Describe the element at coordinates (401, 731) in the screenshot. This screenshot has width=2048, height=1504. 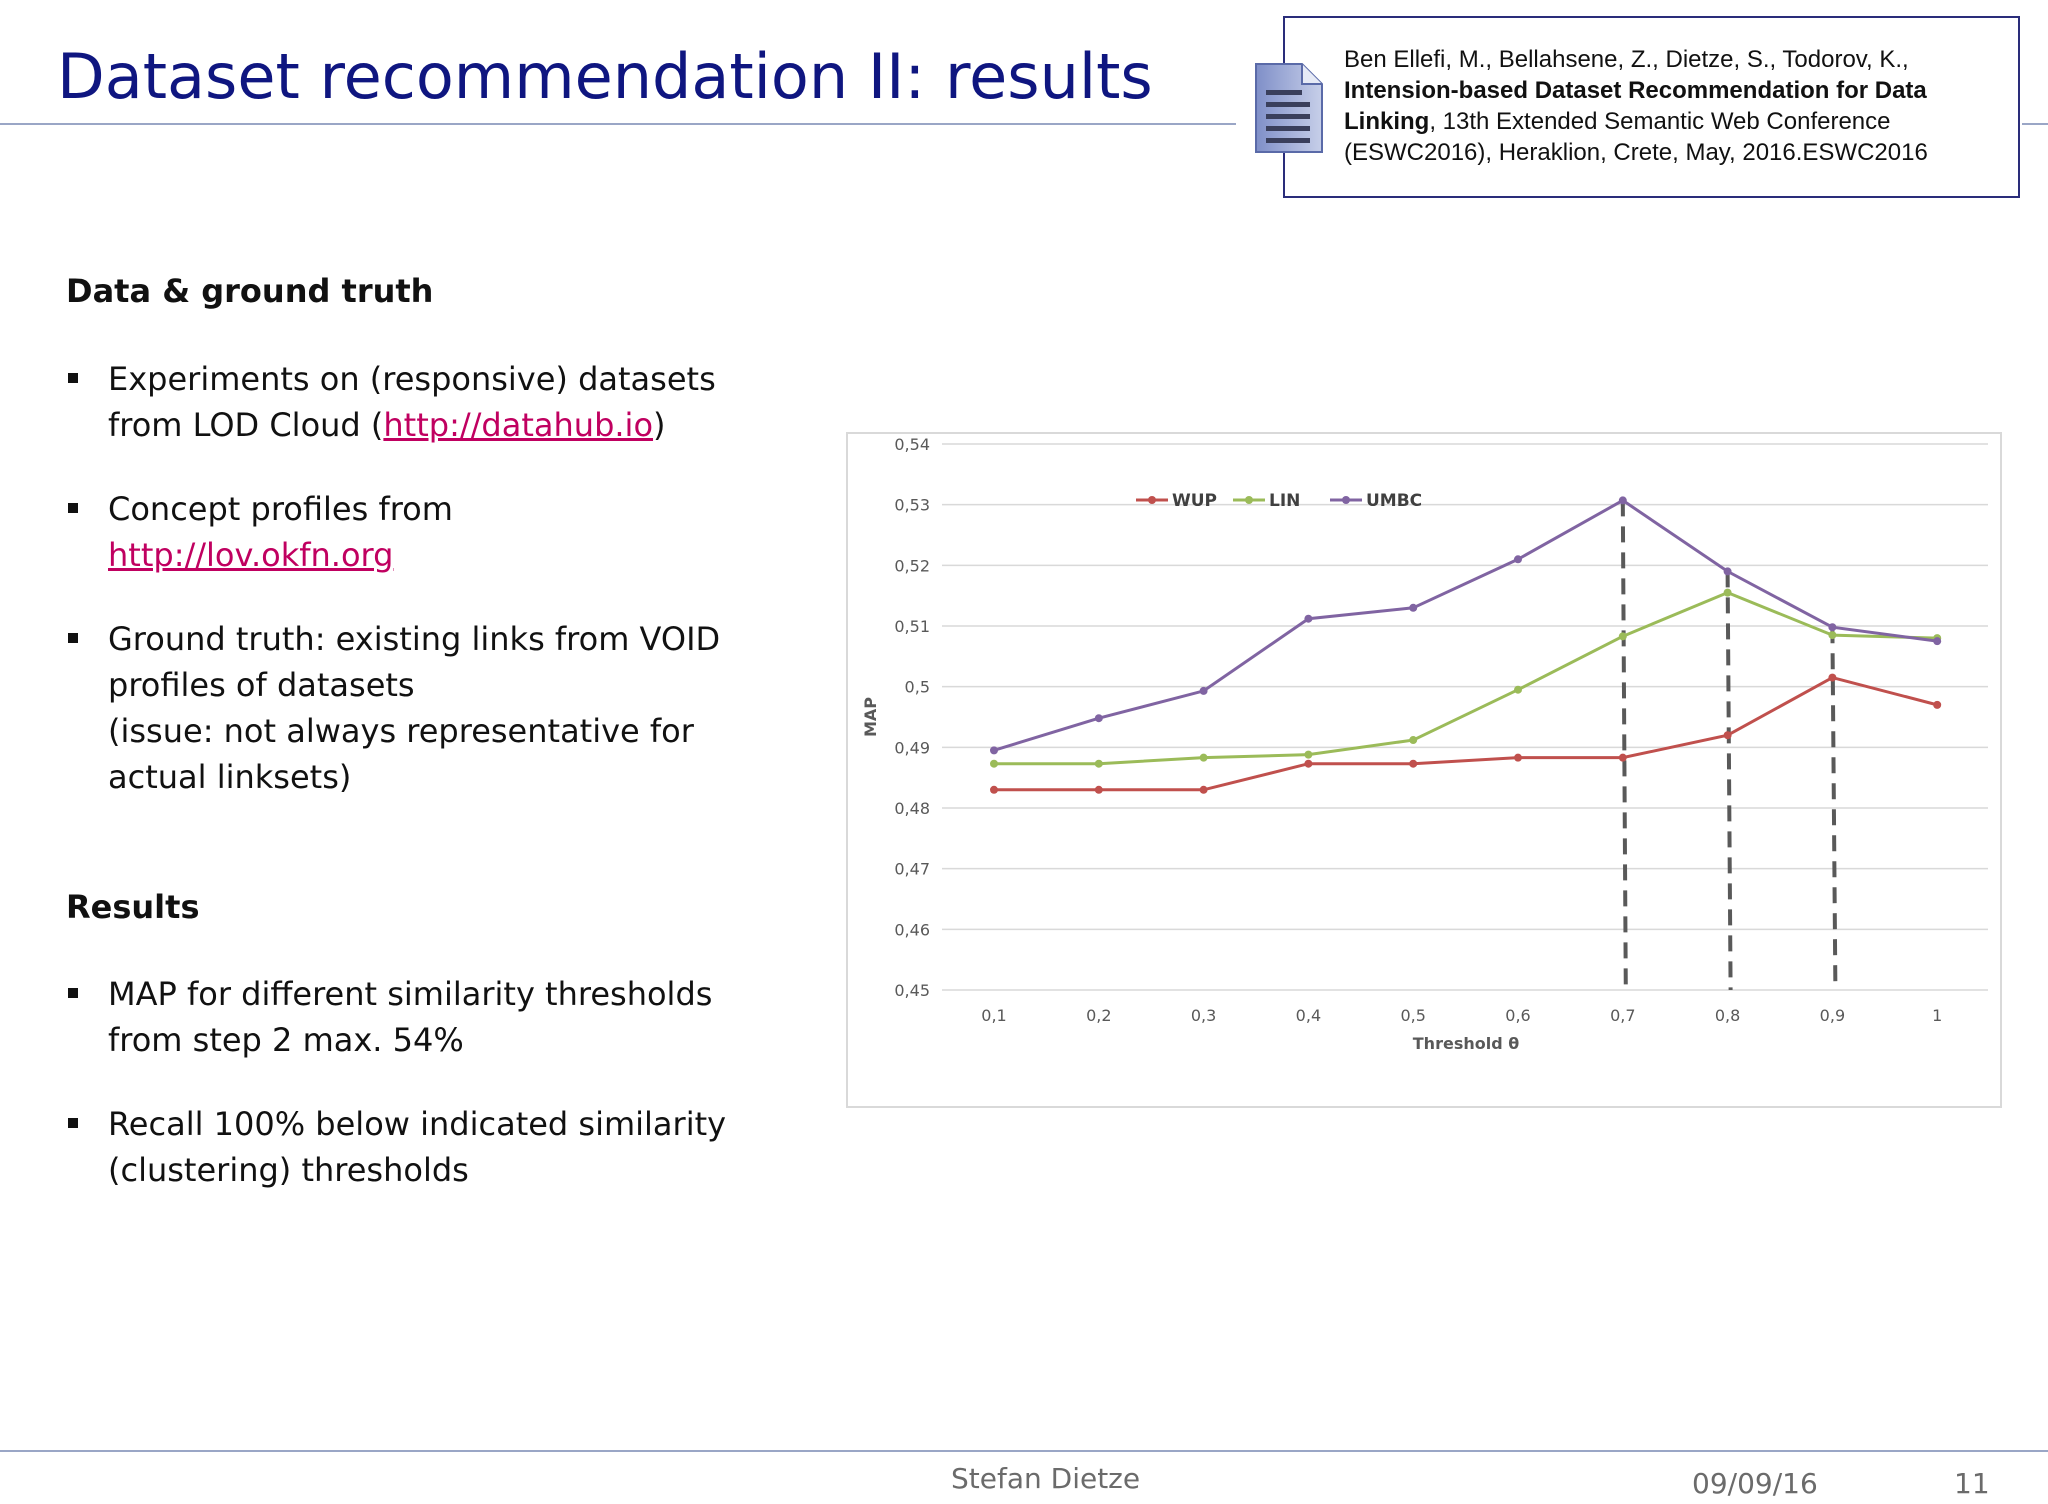
I see `bullet-text-line: (issue: not always representative for` at that location.